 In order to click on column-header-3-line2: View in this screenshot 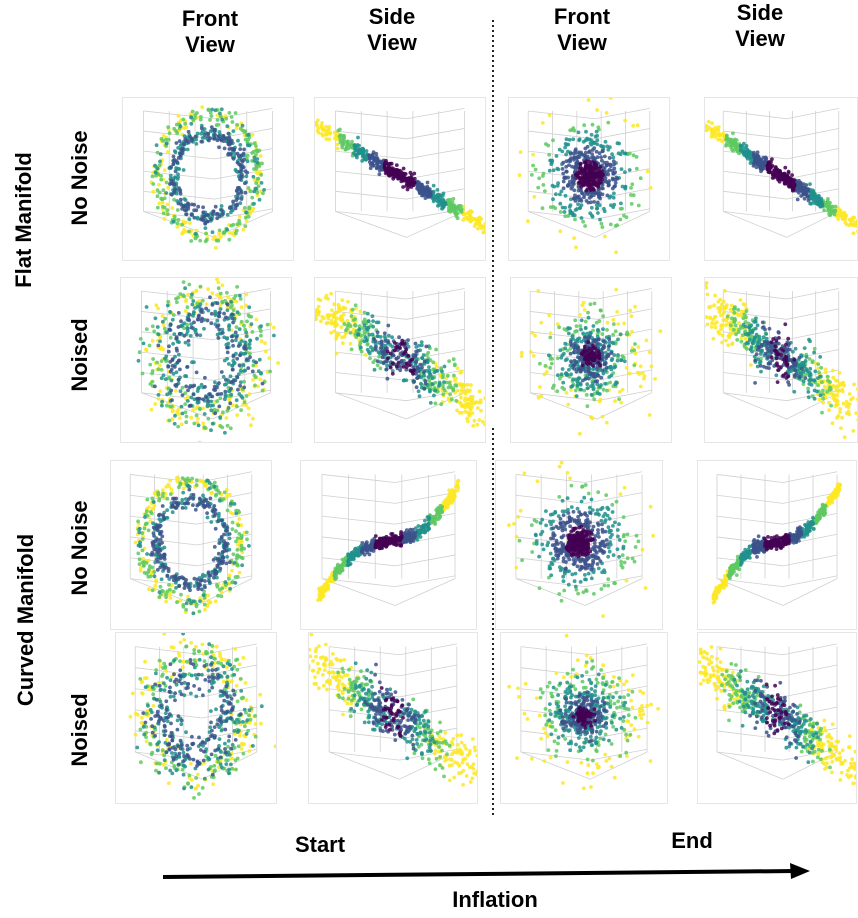, I will do `click(582, 43)`.